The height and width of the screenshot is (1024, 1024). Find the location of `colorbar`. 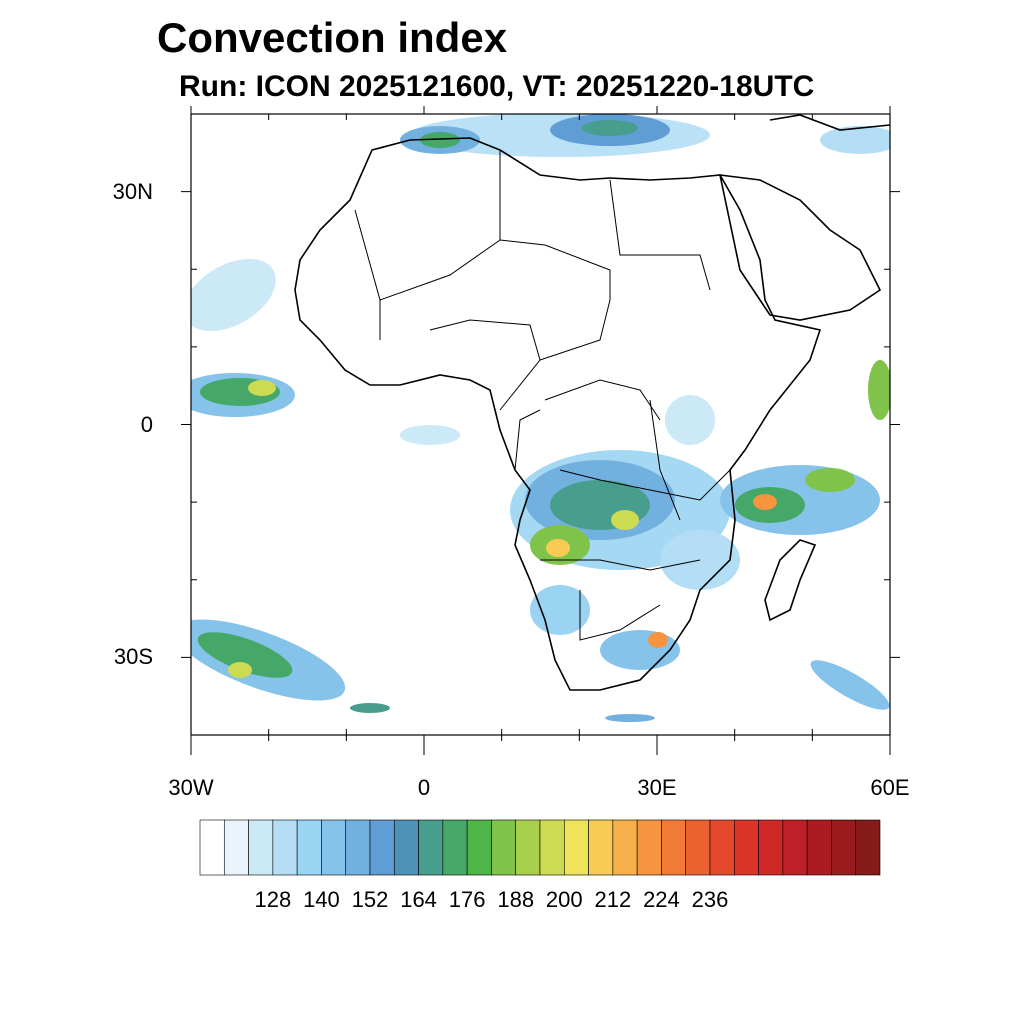

colorbar is located at coordinates (540, 847).